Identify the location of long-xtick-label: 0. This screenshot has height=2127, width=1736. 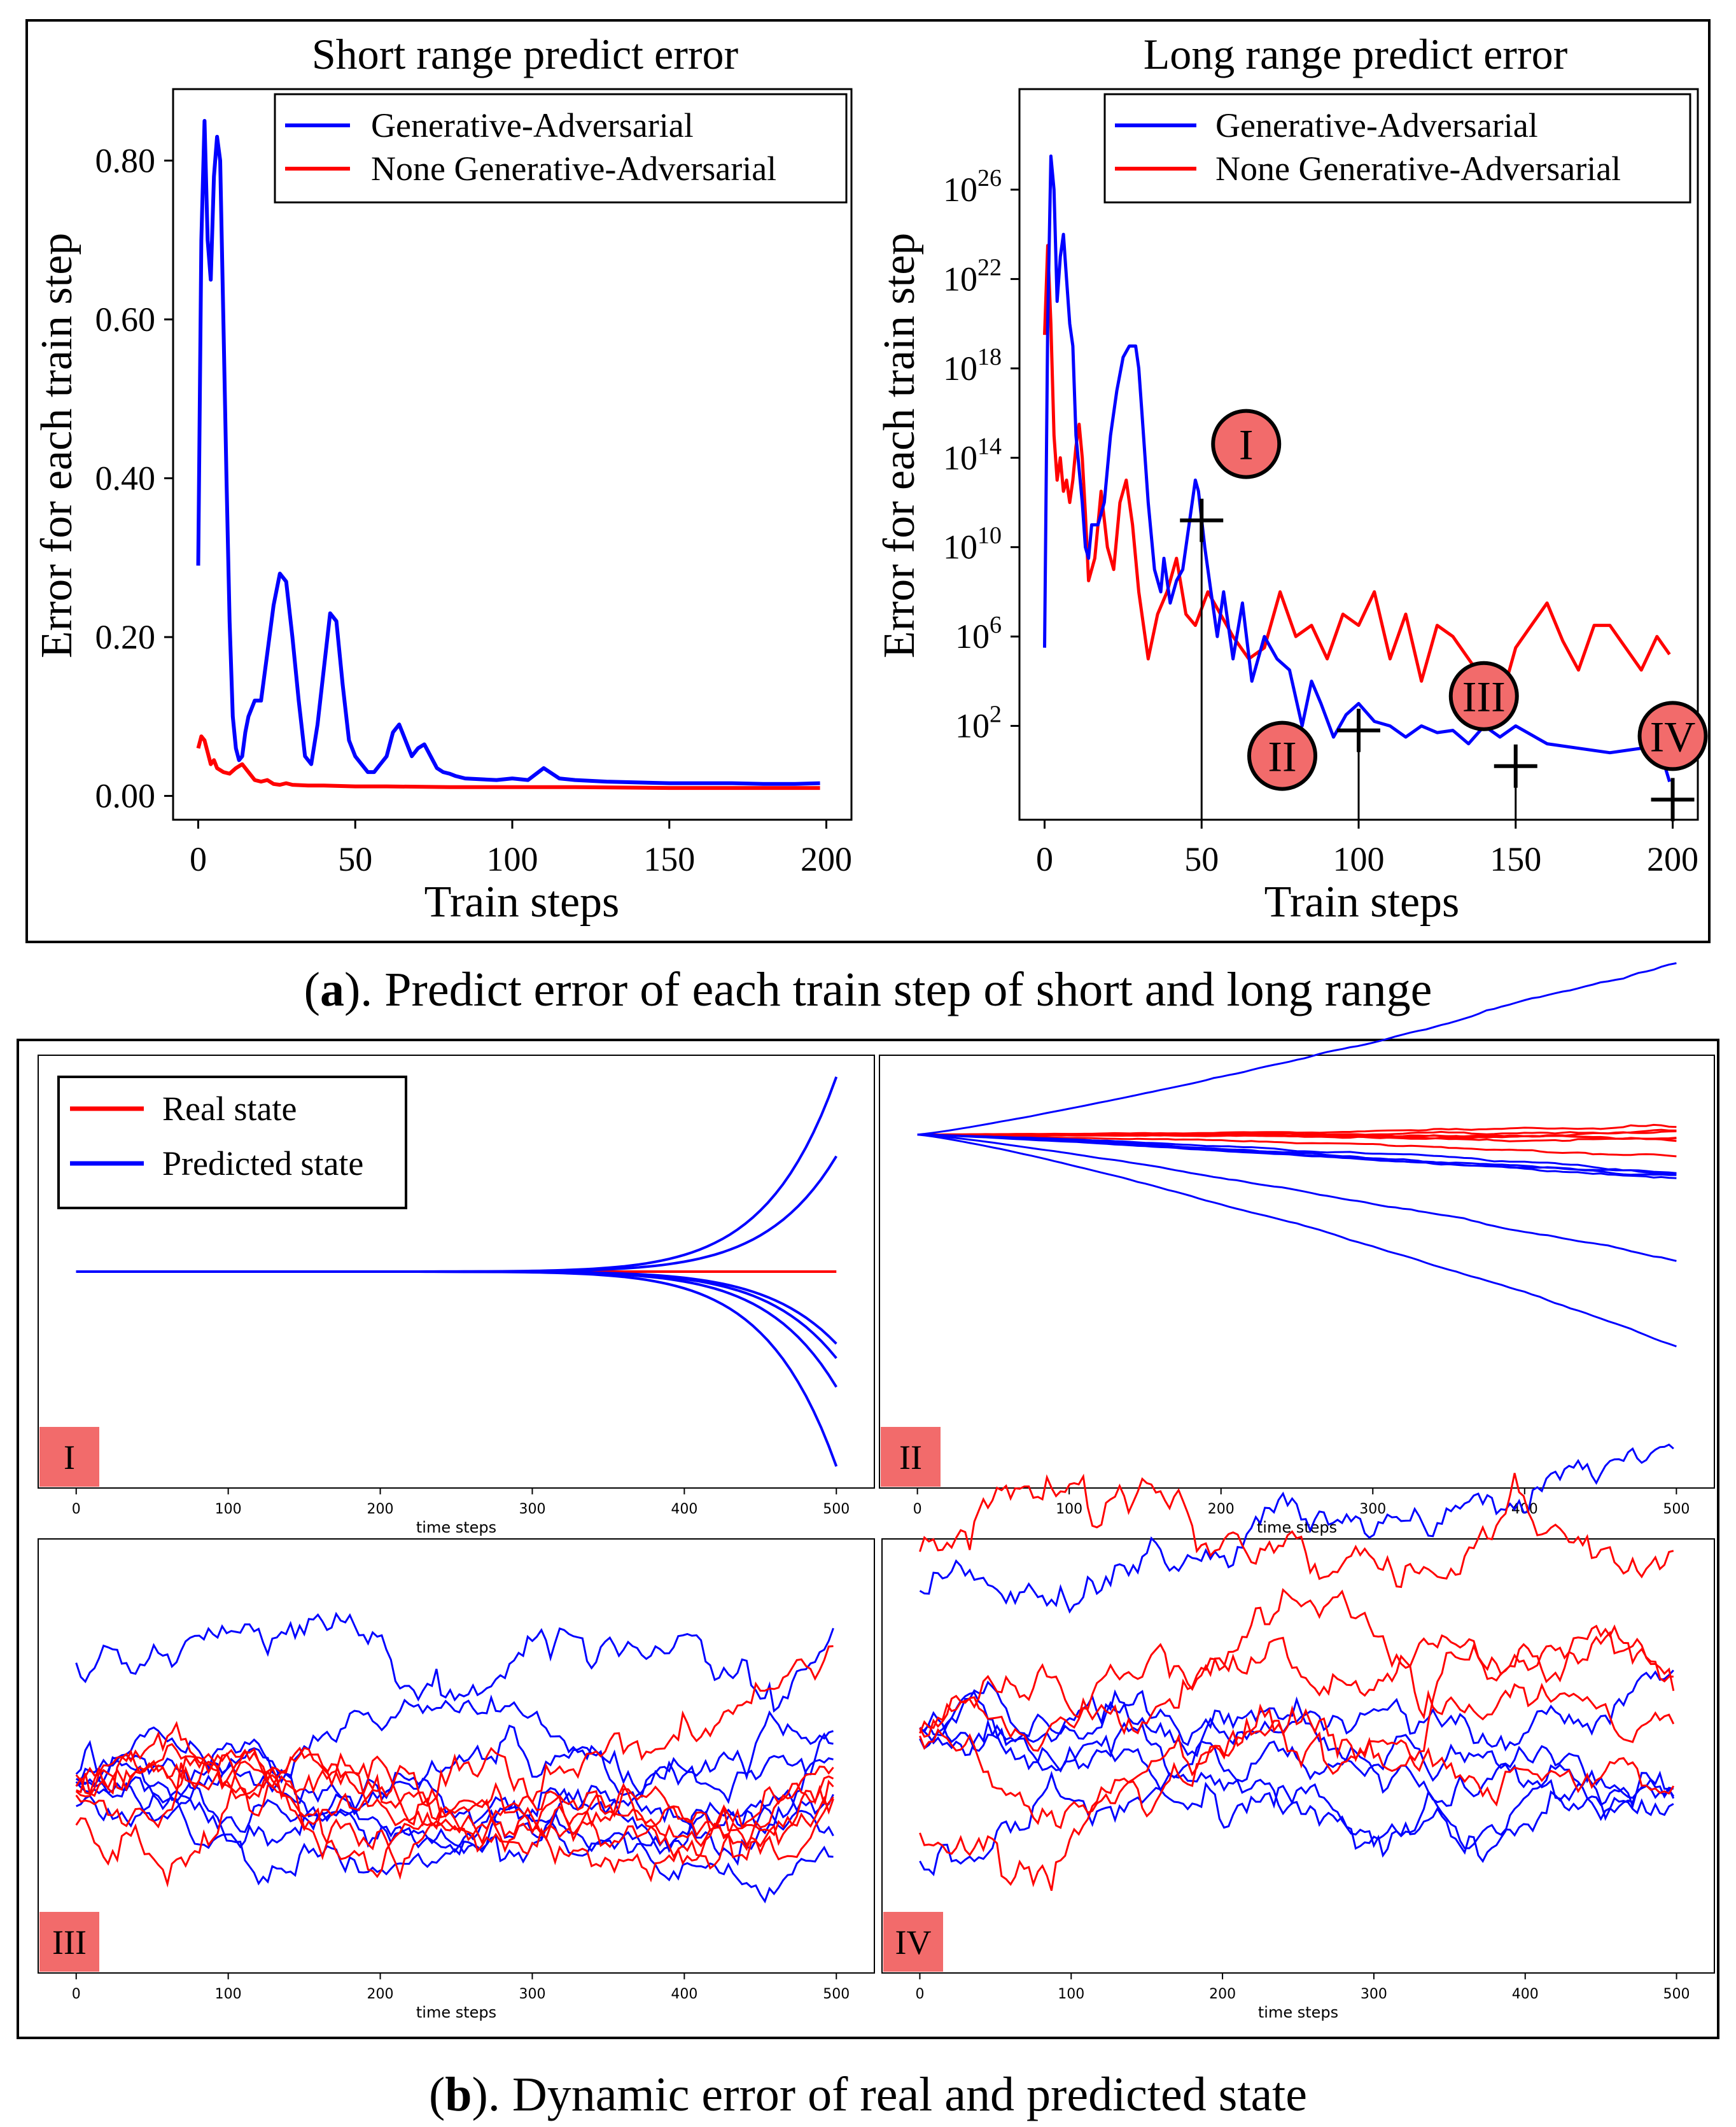
(1044, 859).